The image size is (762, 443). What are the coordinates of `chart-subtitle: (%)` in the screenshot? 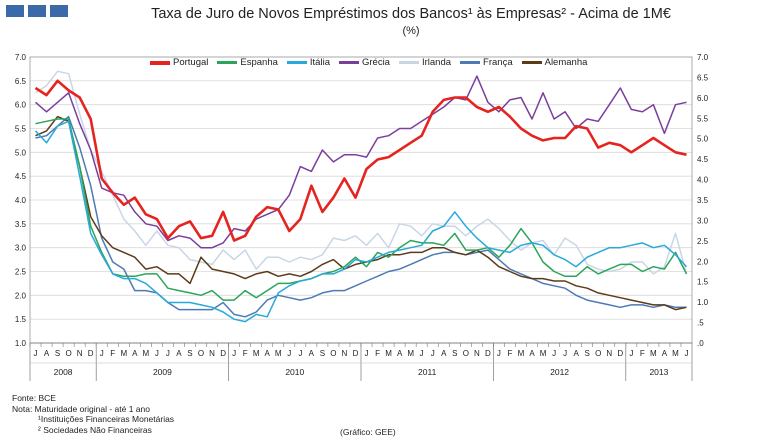 It's located at (411, 31).